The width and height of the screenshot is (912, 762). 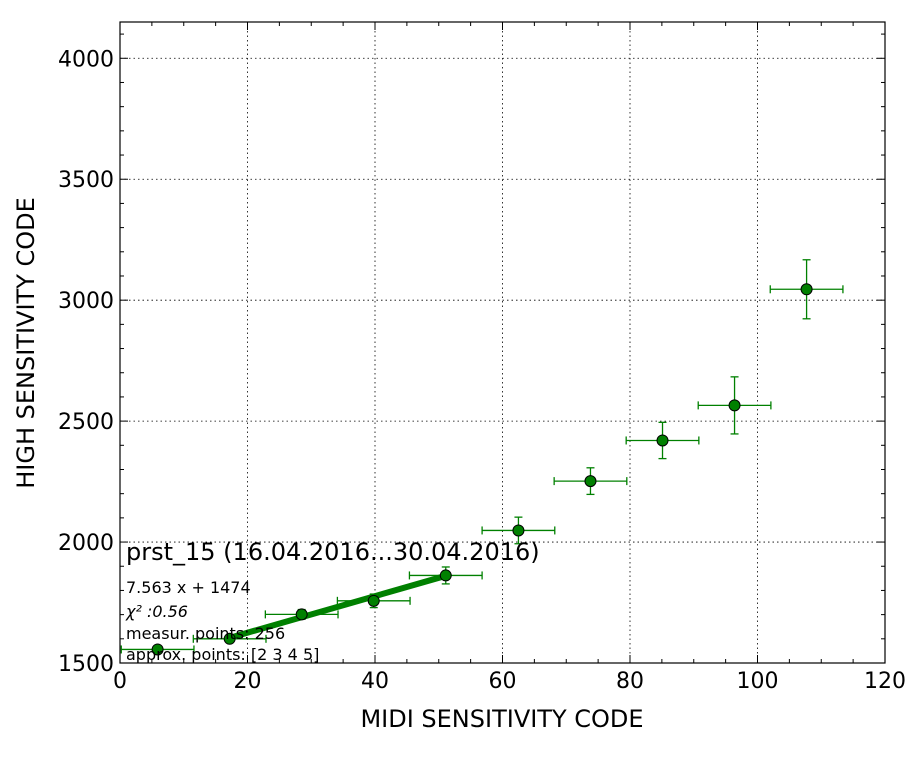 I want to click on x-tick-label: 100, so click(x=758, y=681).